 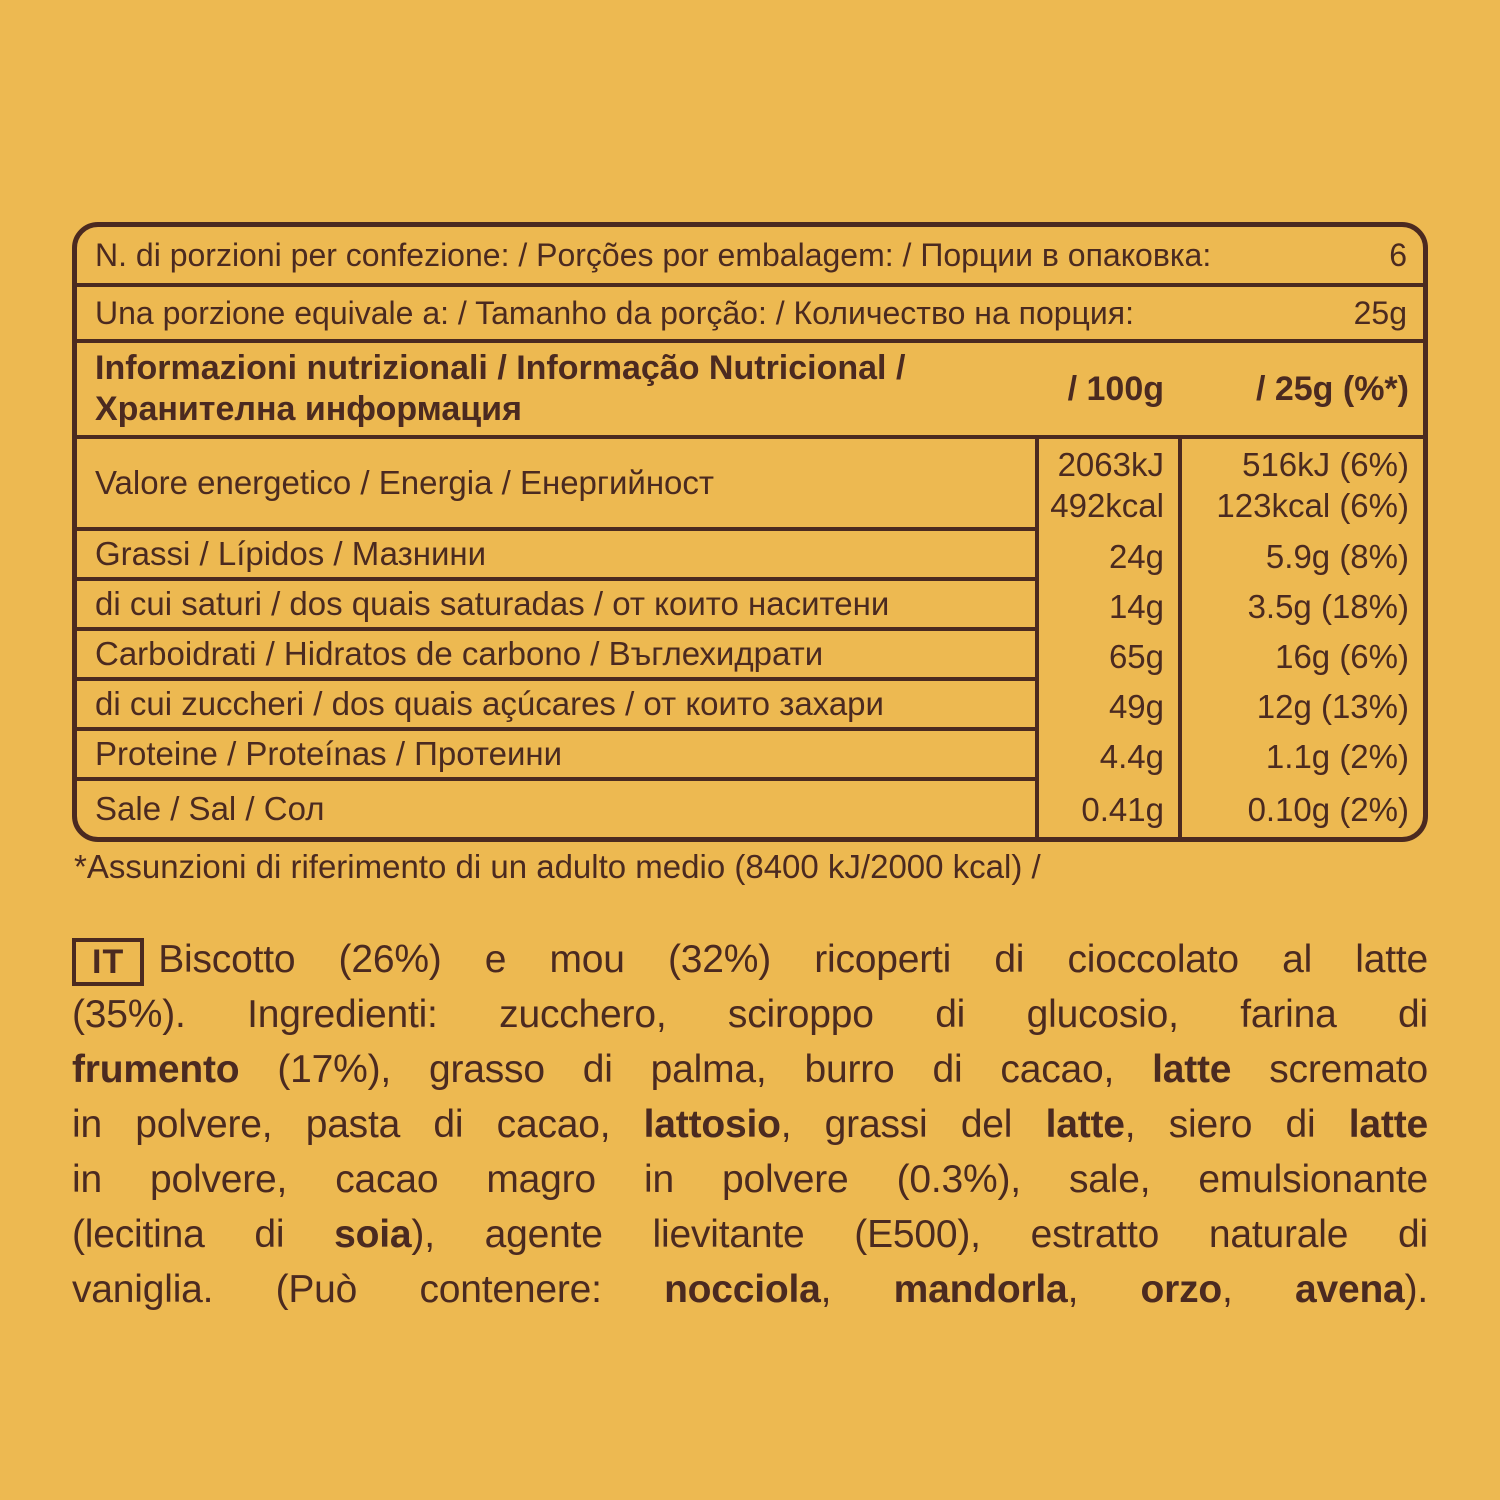 What do you see at coordinates (1181, 1289) in the screenshot?
I see `ingredient-allergen-bold: orzo` at bounding box center [1181, 1289].